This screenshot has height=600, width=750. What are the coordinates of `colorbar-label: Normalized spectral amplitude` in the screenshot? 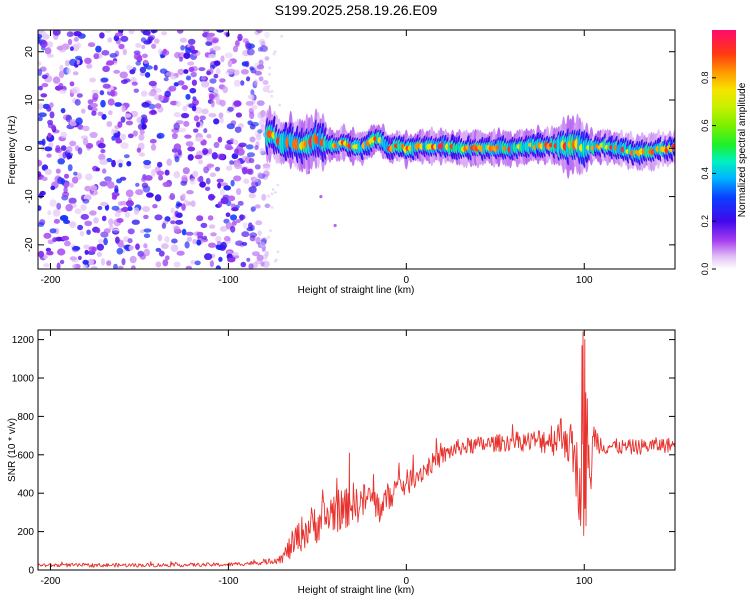 It's located at (742, 149).